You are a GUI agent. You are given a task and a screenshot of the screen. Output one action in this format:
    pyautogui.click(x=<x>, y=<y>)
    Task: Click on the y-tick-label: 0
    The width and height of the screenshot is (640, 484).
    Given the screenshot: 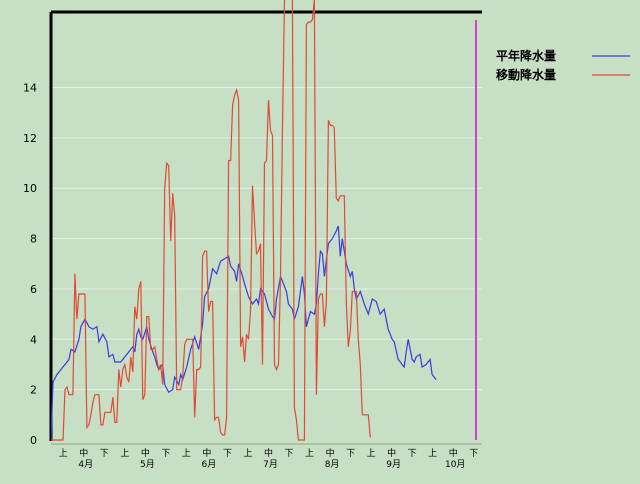 What is the action you would take?
    pyautogui.click(x=33, y=440)
    